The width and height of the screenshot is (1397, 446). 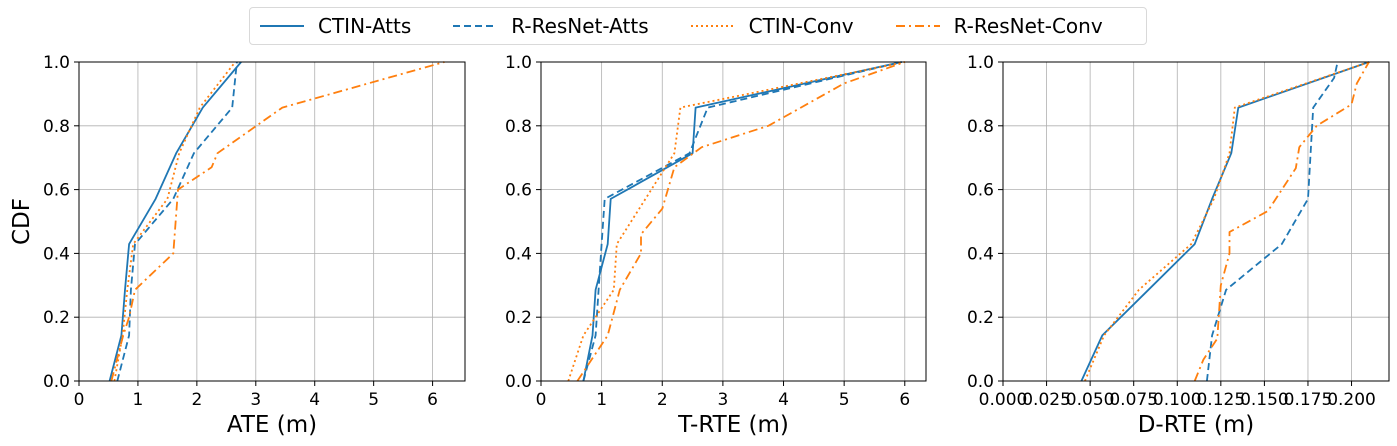 I want to click on legend-label: CTIN-Conv, so click(x=801, y=26).